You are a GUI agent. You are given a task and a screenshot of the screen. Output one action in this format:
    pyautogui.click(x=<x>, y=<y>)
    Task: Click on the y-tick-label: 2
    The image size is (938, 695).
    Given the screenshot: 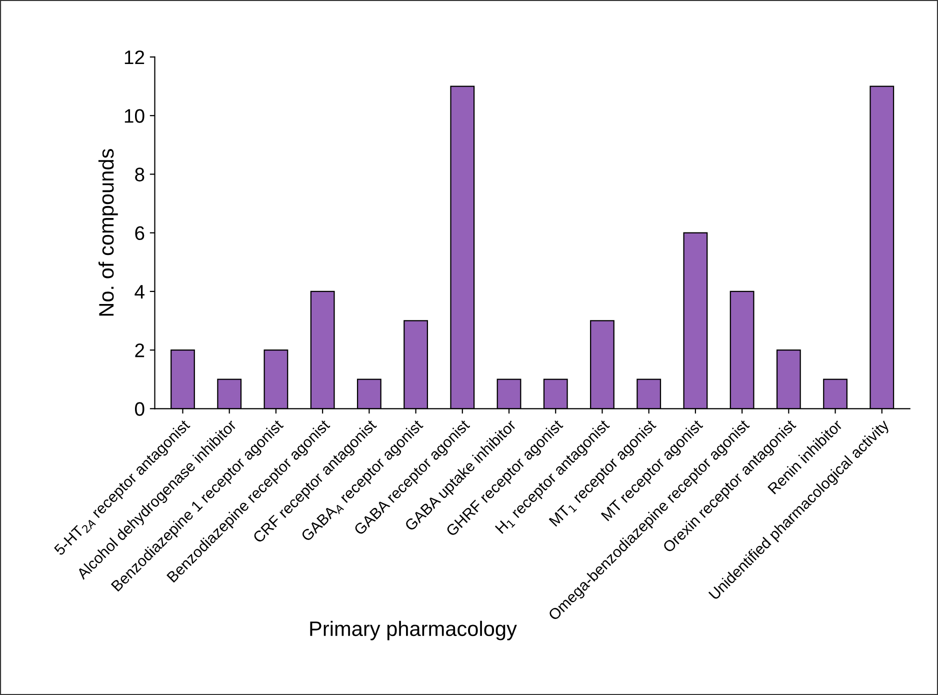 What is the action you would take?
    pyautogui.click(x=139, y=351)
    